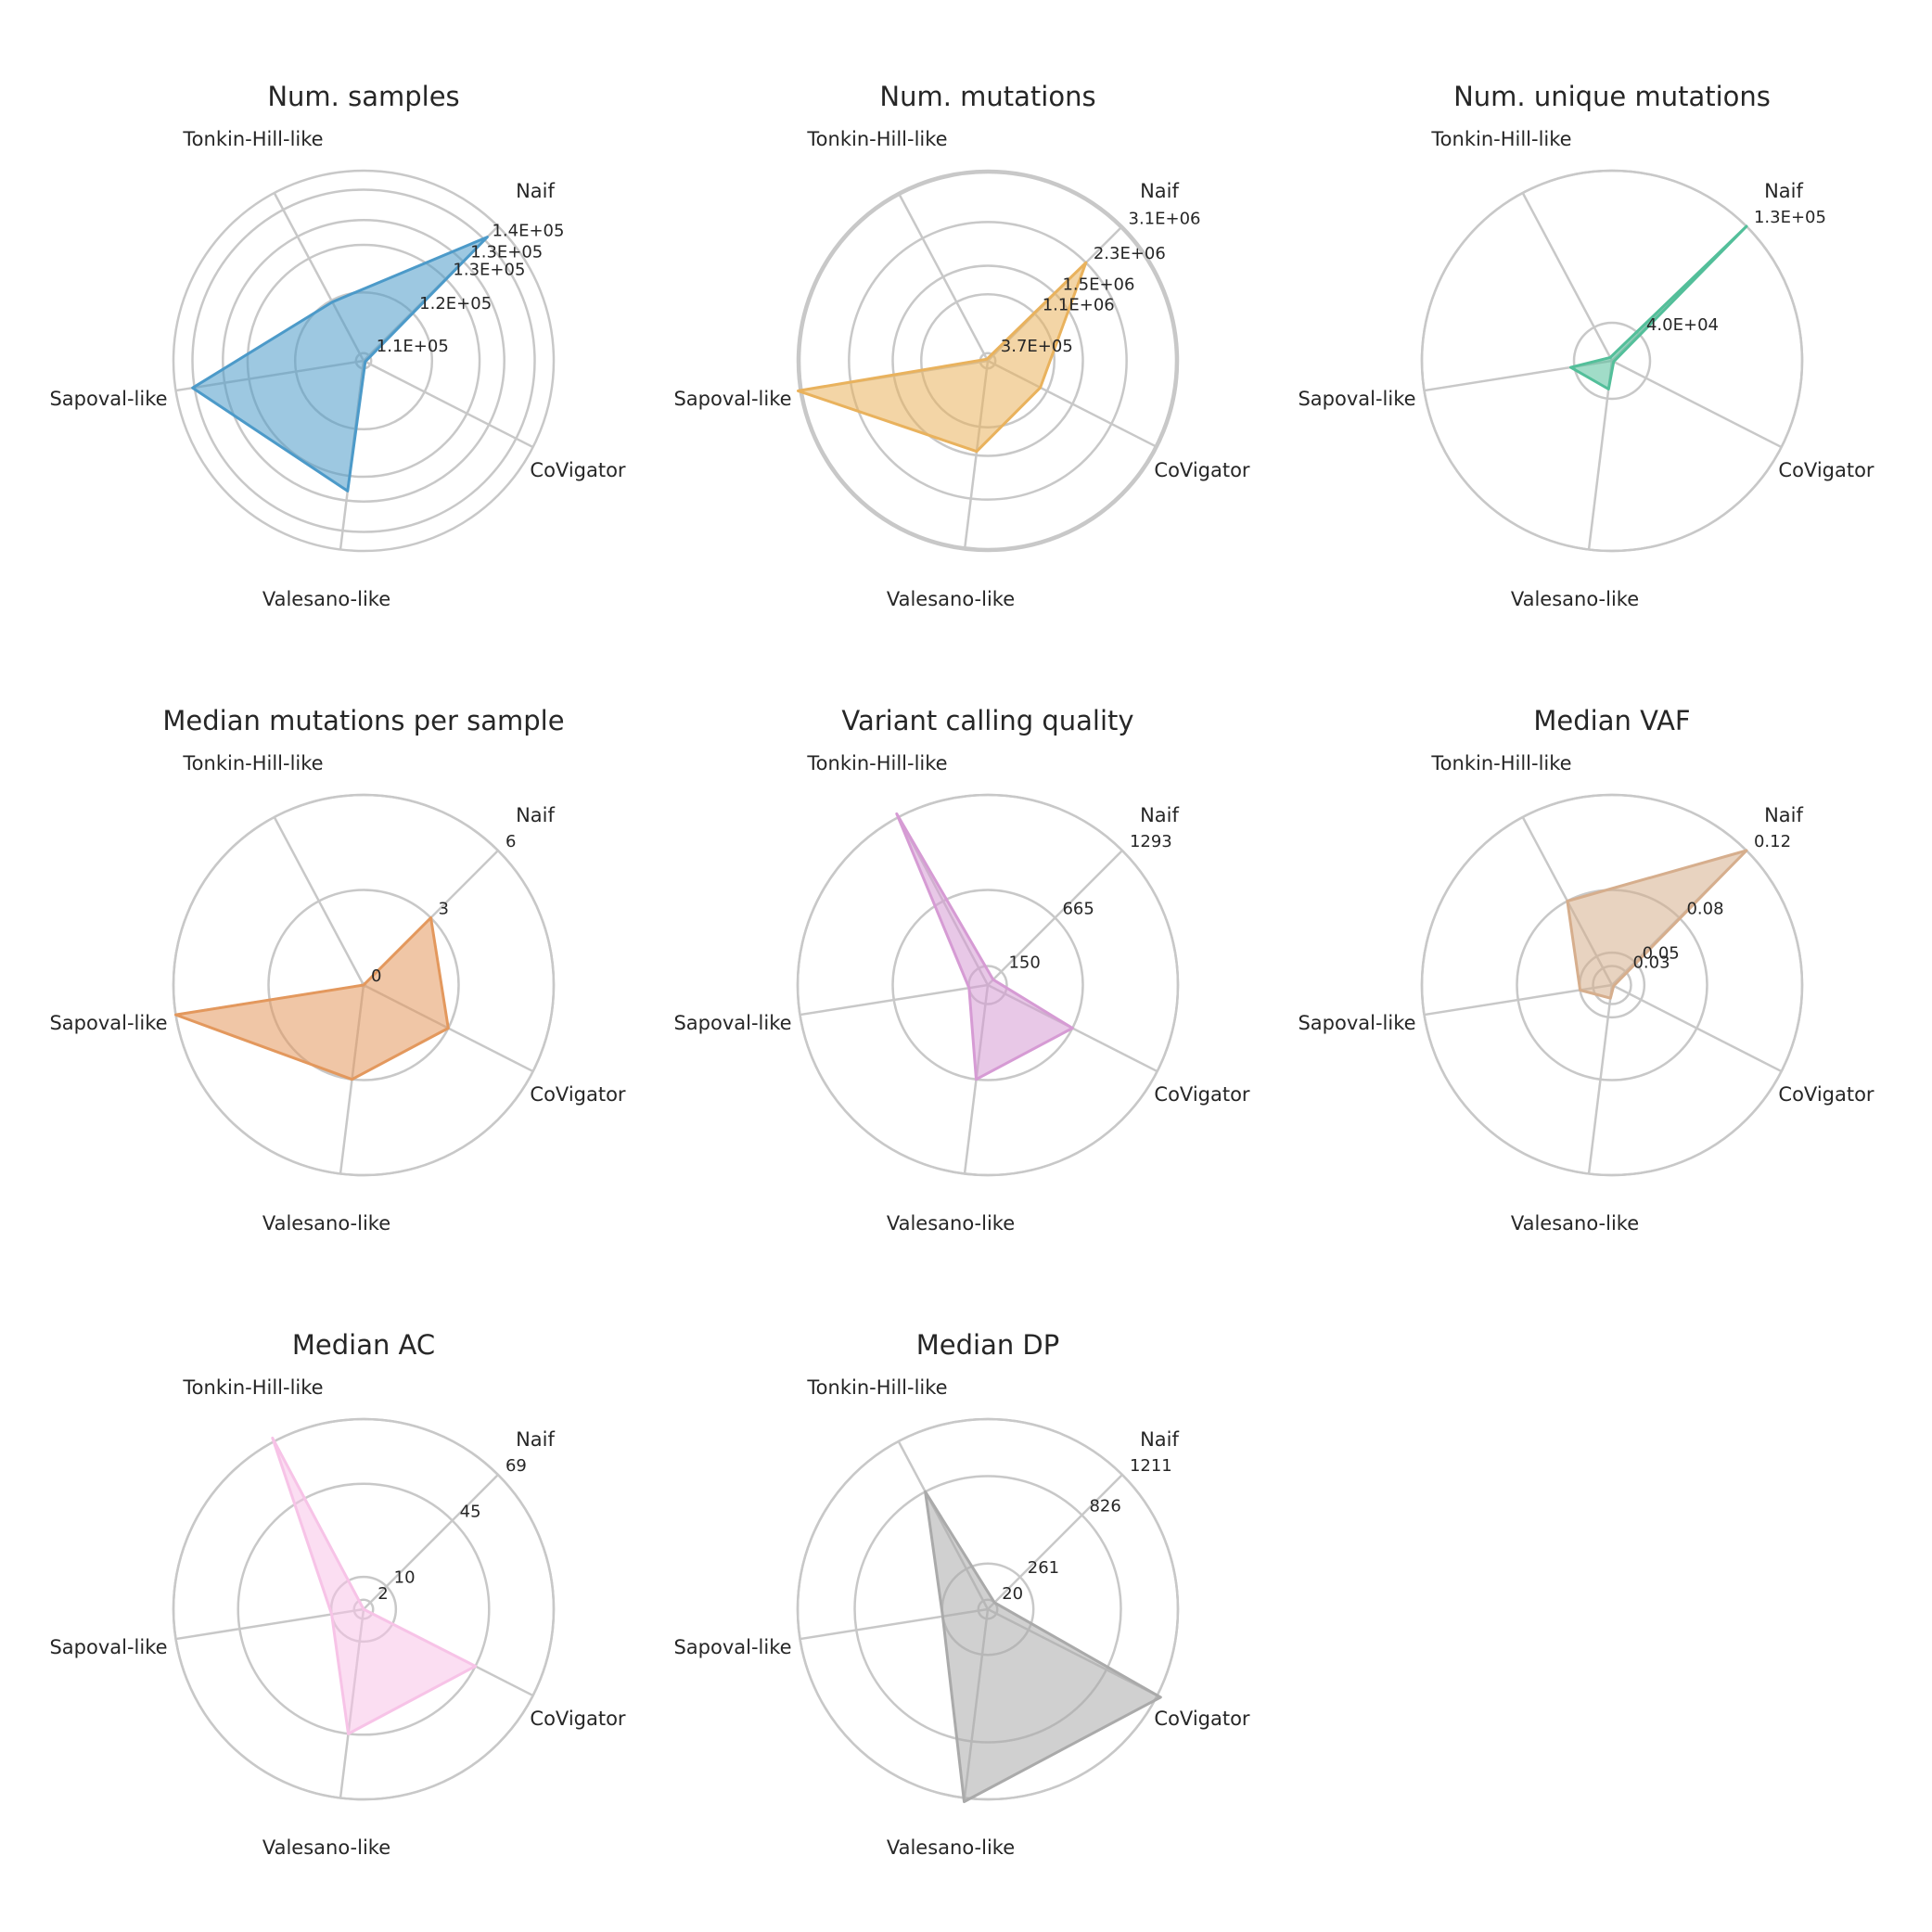 This screenshot has height=1932, width=1932. What do you see at coordinates (1037, 346) in the screenshot?
I see `radial-tick-label: 3.7E+05` at bounding box center [1037, 346].